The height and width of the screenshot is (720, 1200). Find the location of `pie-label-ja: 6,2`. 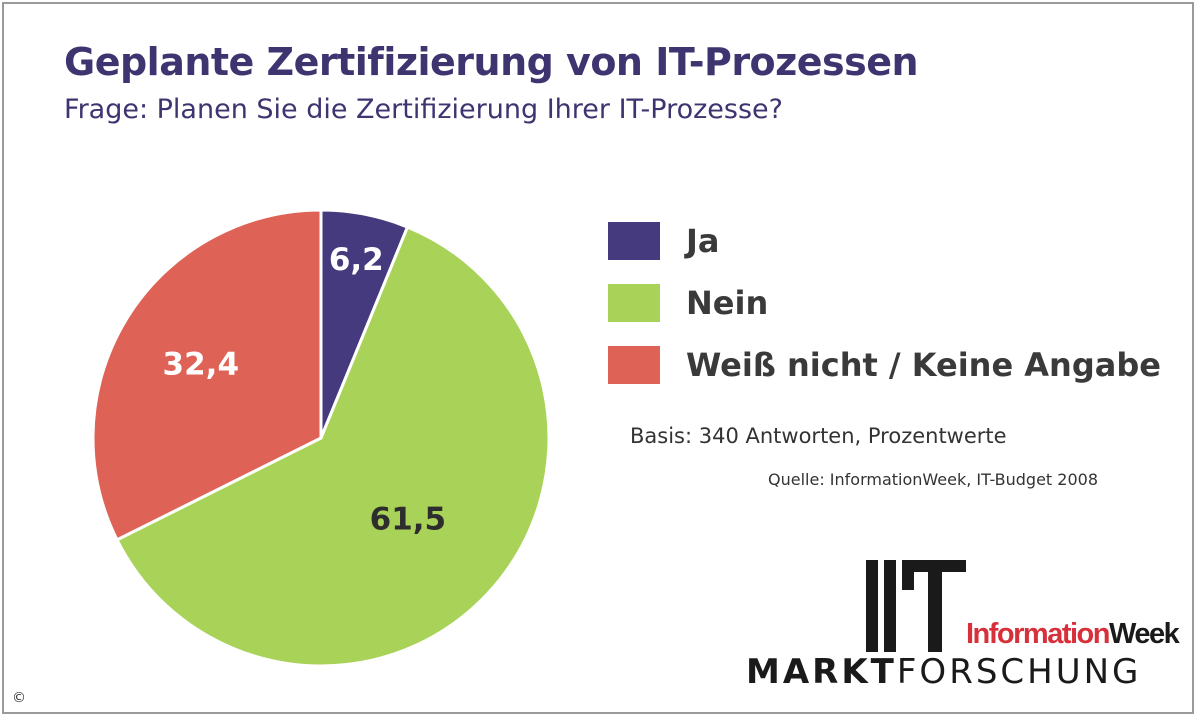

pie-label-ja: 6,2 is located at coordinates (356, 260).